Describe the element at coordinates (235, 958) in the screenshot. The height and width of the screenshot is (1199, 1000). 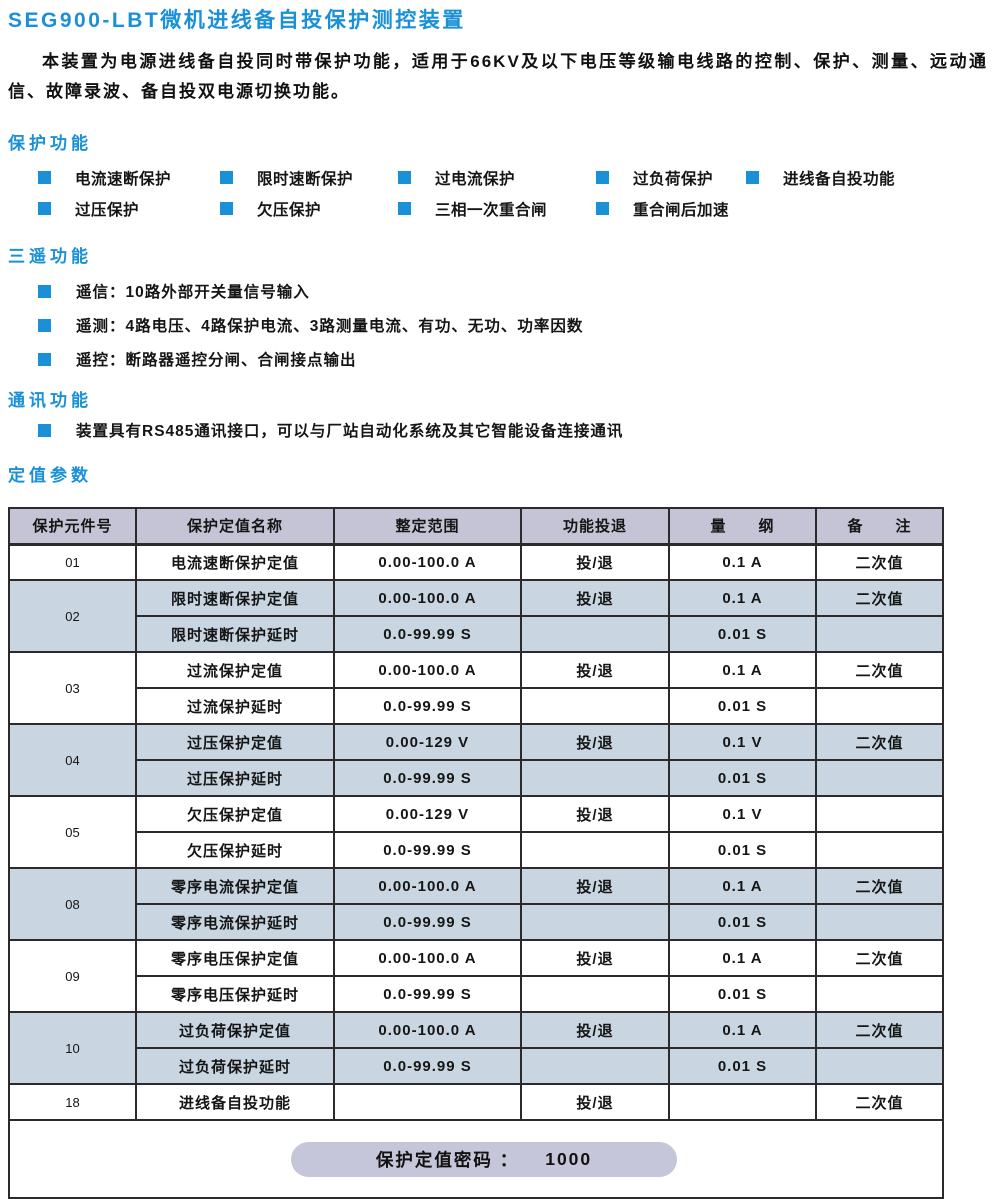
I see `setting-name-cell: 零序电压保护定值` at that location.